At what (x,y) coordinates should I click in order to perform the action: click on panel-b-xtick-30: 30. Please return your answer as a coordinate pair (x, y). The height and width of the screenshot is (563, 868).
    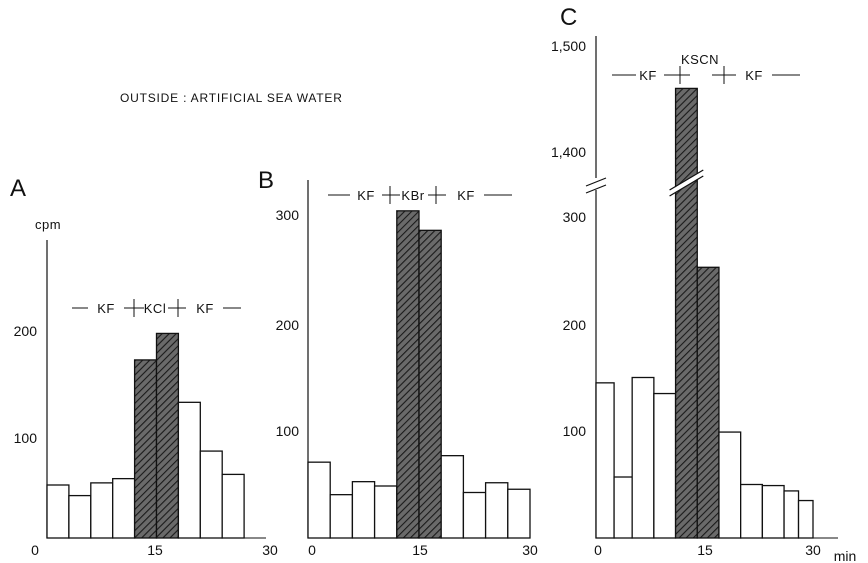
    Looking at the image, I should click on (530, 550).